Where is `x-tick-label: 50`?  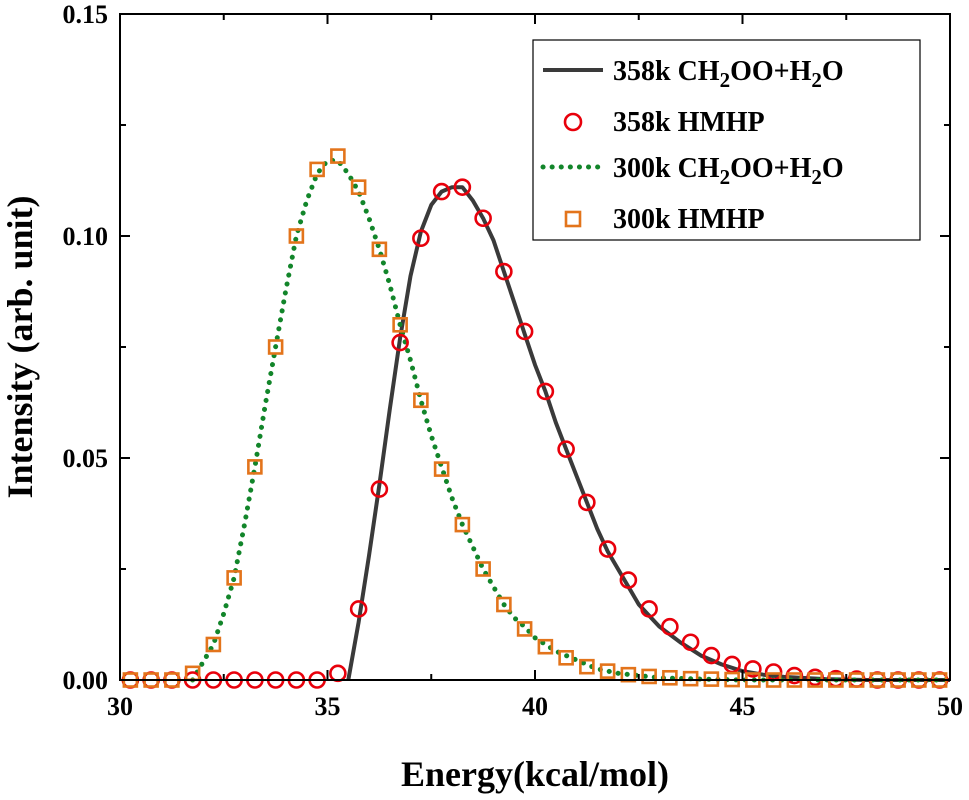
x-tick-label: 50 is located at coordinates (950, 706).